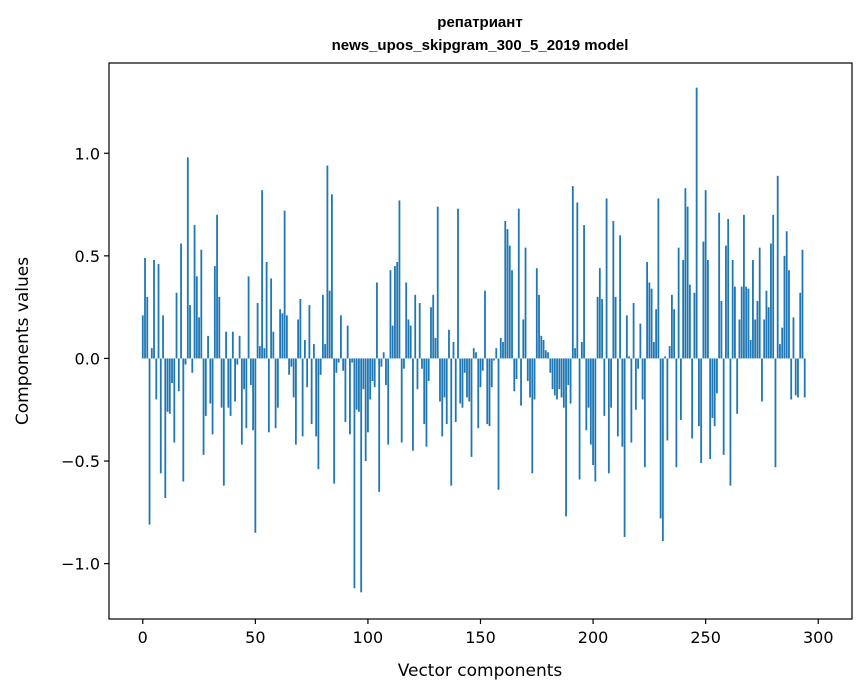 The image size is (867, 696). Describe the element at coordinates (480, 45) in the screenshot. I see `chart-subtitle: news_upos_skipgram_300_5_2019 model` at that location.